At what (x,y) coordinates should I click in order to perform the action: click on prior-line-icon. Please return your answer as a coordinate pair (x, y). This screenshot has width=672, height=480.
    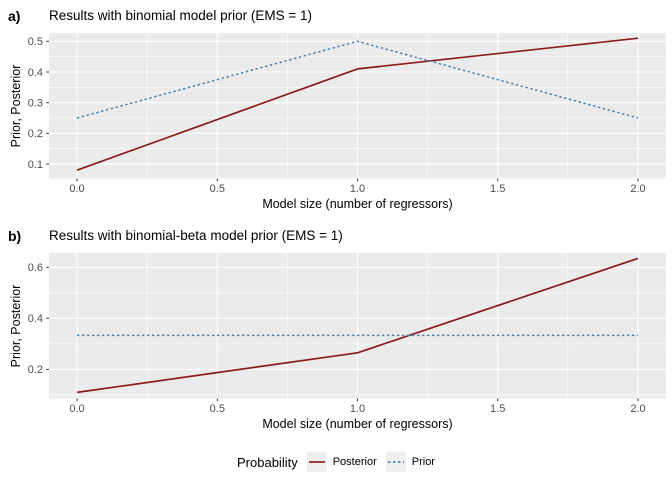
    Looking at the image, I should click on (395, 462).